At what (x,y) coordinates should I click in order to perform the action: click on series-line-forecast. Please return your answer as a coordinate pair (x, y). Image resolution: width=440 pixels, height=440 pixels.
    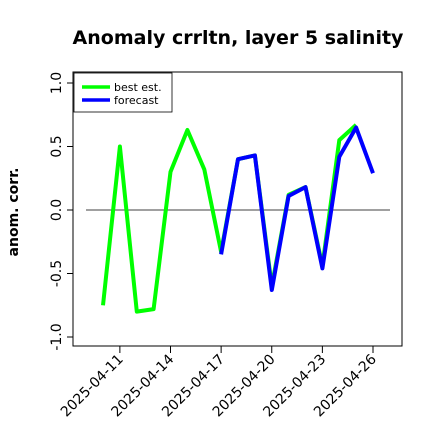
    Looking at the image, I should click on (297, 208).